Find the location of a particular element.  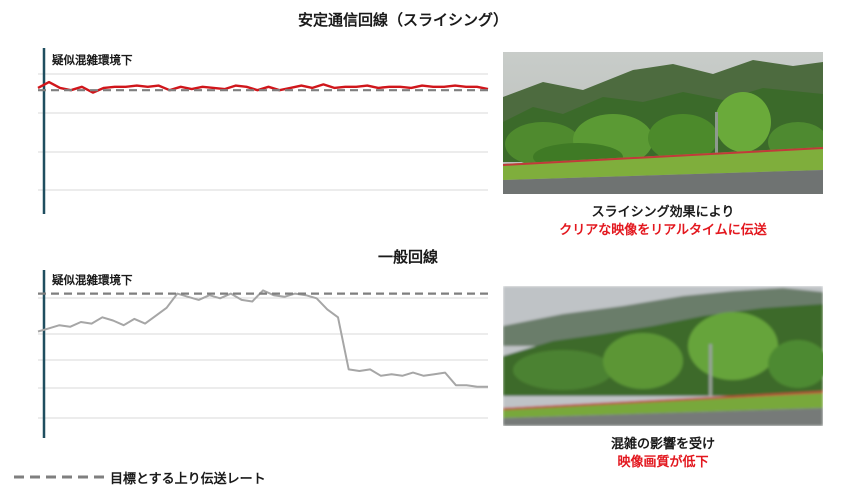

top-caption-line1: スライシング効果により is located at coordinates (663, 212).